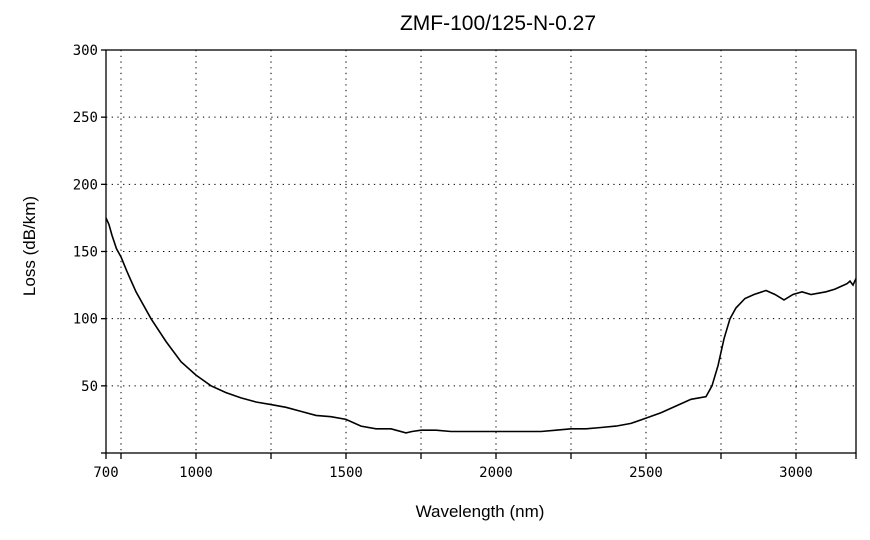 Image resolution: width=870 pixels, height=540 pixels. Describe the element at coordinates (796, 473) in the screenshot. I see `x-tick-label: 3000` at that location.